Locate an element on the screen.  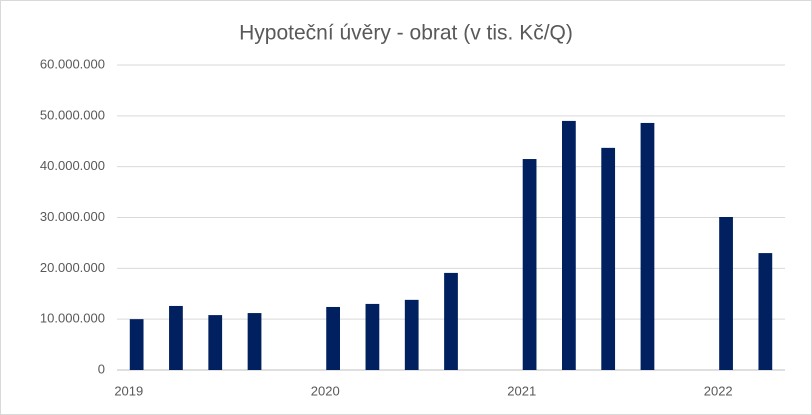
y-tick-label: 10.000.000 is located at coordinates (72, 318).